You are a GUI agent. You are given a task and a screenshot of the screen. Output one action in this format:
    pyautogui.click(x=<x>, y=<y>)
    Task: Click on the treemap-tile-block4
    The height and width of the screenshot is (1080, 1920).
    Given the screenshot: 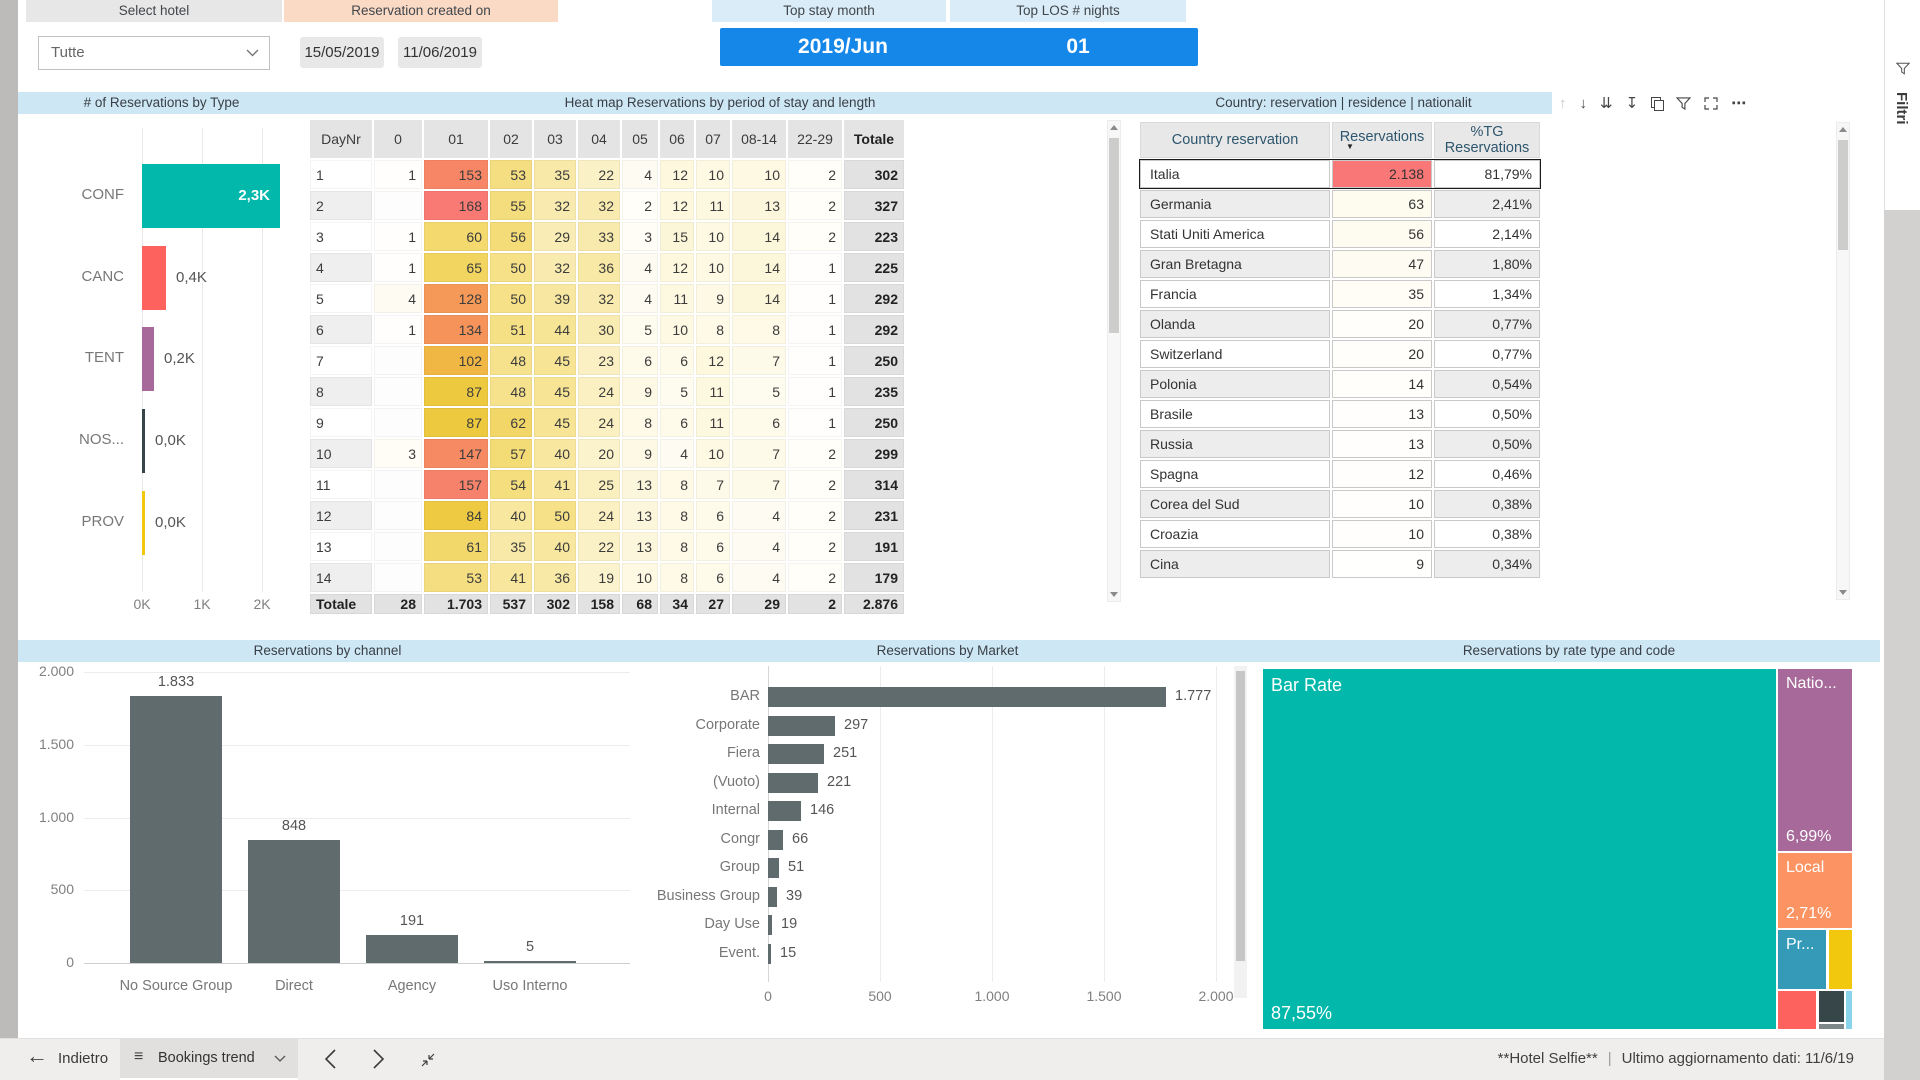 What is the action you would take?
    pyautogui.click(x=1840, y=959)
    